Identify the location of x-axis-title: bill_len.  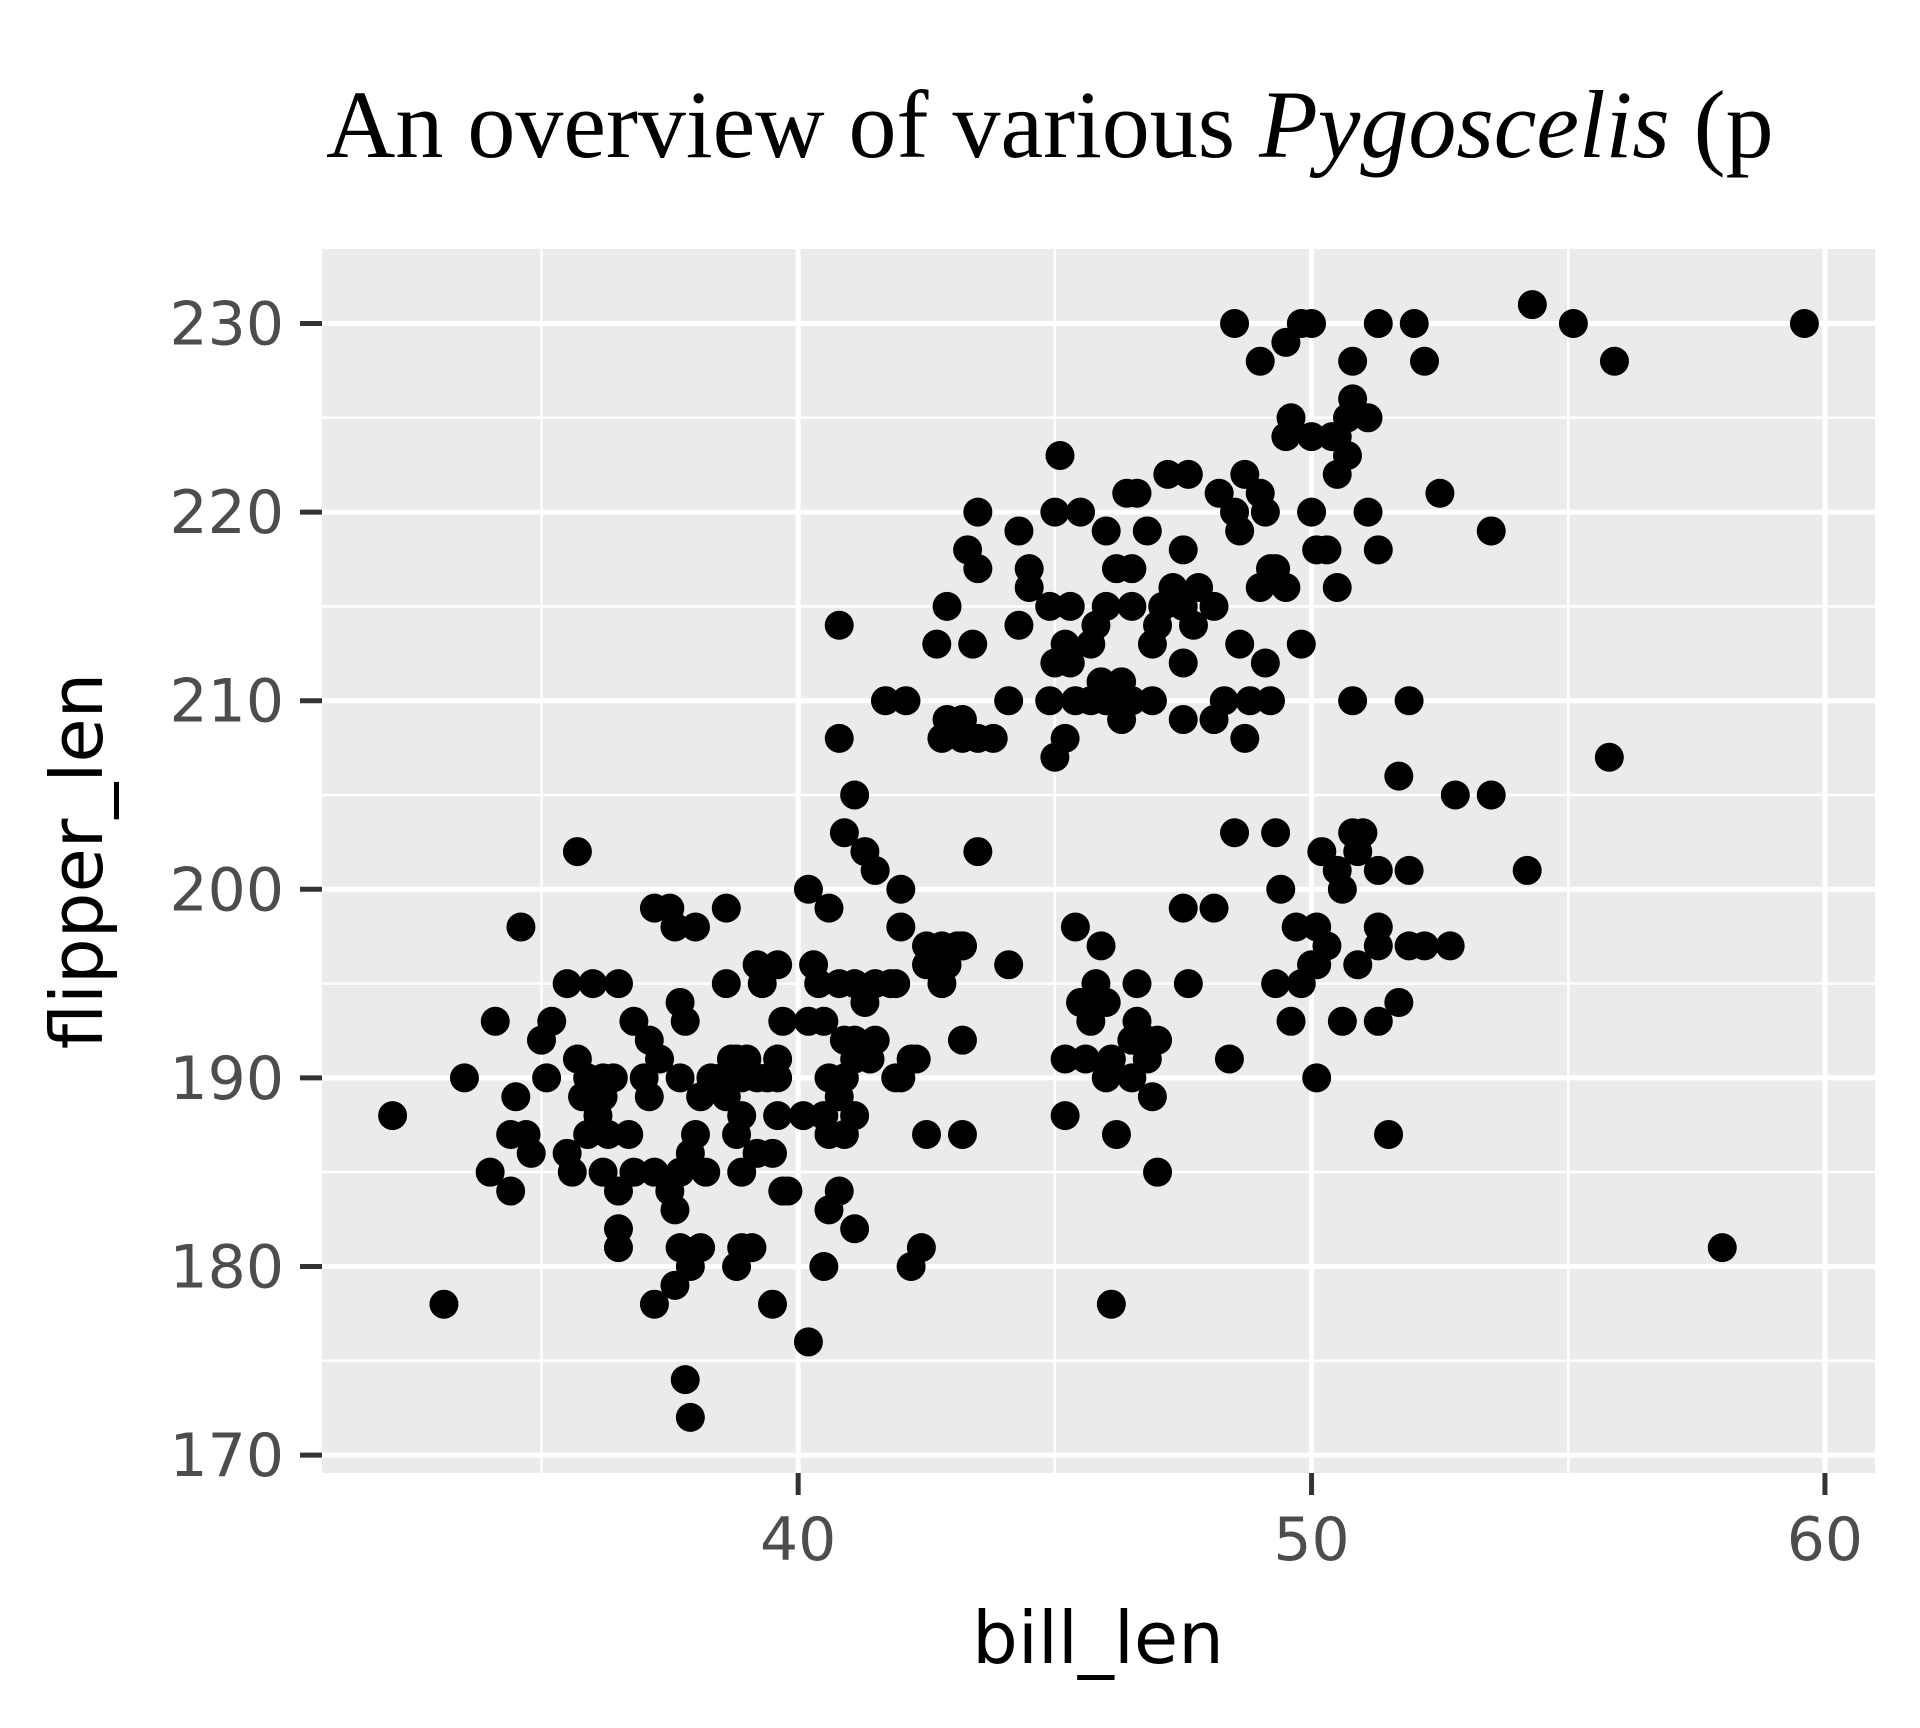
(1098, 1638).